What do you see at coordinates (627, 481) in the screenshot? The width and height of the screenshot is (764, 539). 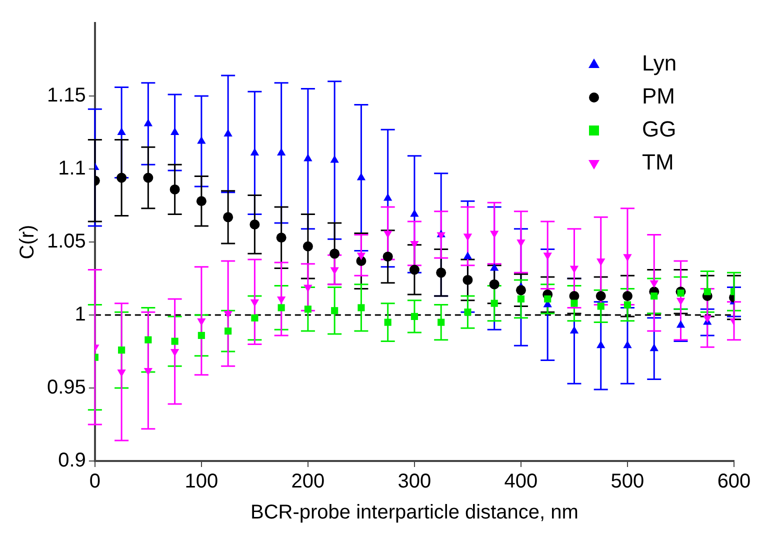 I see `x-tick-label: 500` at bounding box center [627, 481].